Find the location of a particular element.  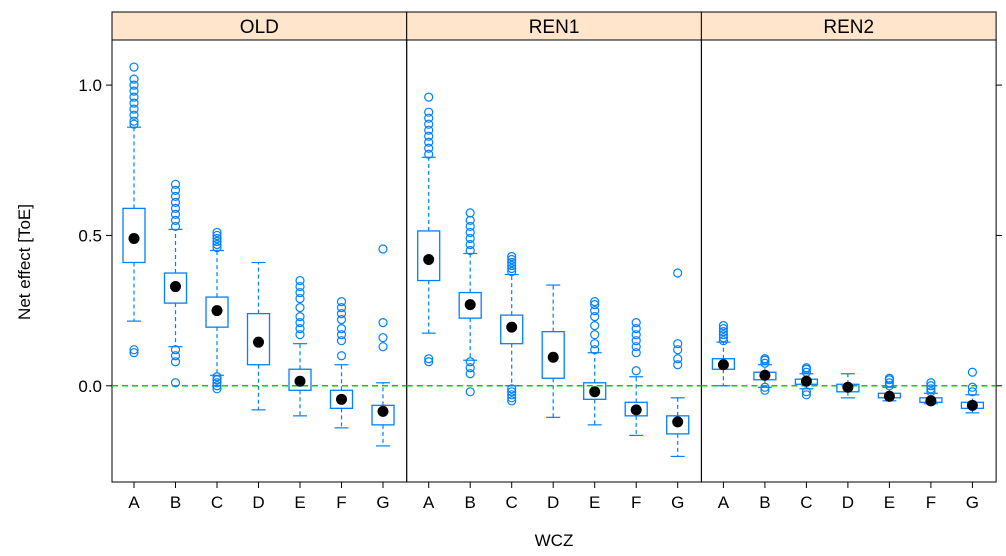

x-tick-label: A is located at coordinates (429, 502).